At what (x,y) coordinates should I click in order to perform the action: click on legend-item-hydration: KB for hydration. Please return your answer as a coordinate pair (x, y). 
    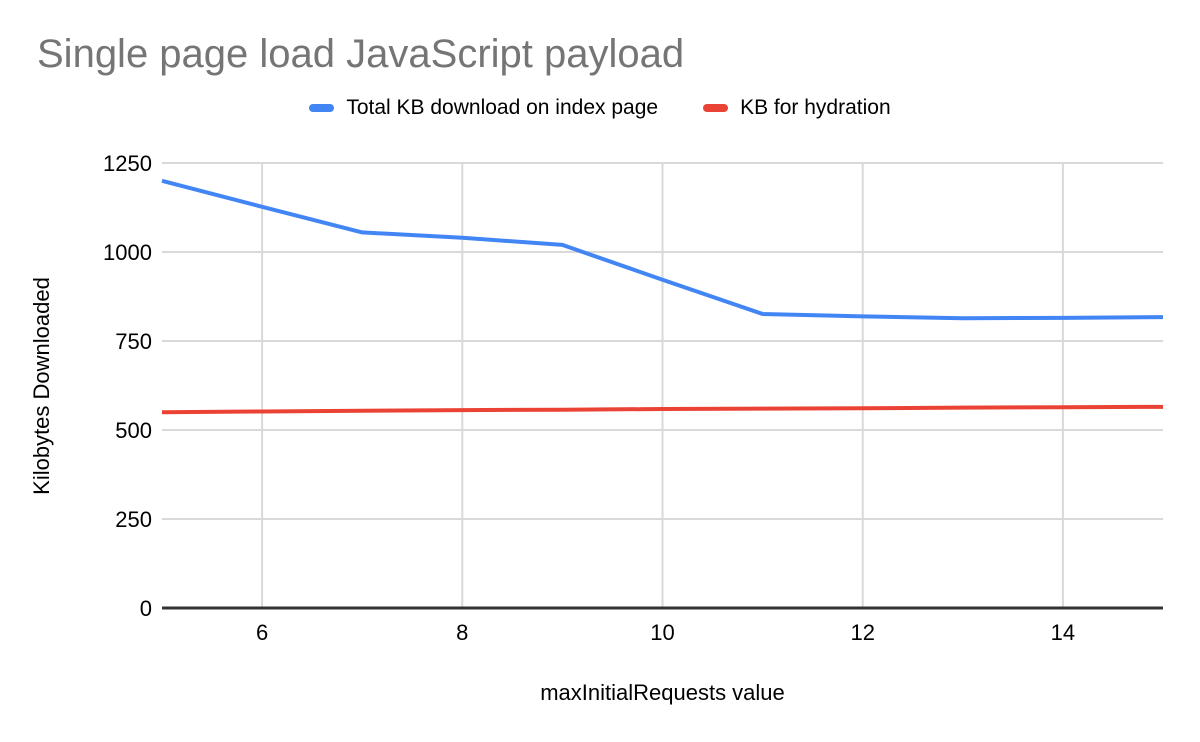
    Looking at the image, I should click on (797, 108).